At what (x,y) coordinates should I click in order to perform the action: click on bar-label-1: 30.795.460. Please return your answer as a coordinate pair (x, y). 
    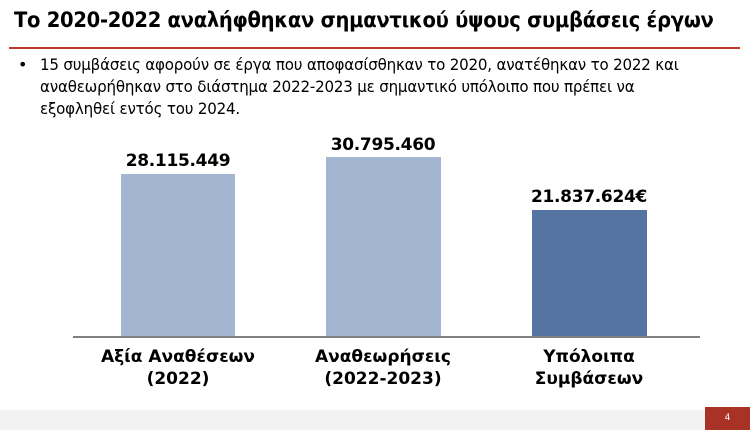
    Looking at the image, I should click on (383, 145).